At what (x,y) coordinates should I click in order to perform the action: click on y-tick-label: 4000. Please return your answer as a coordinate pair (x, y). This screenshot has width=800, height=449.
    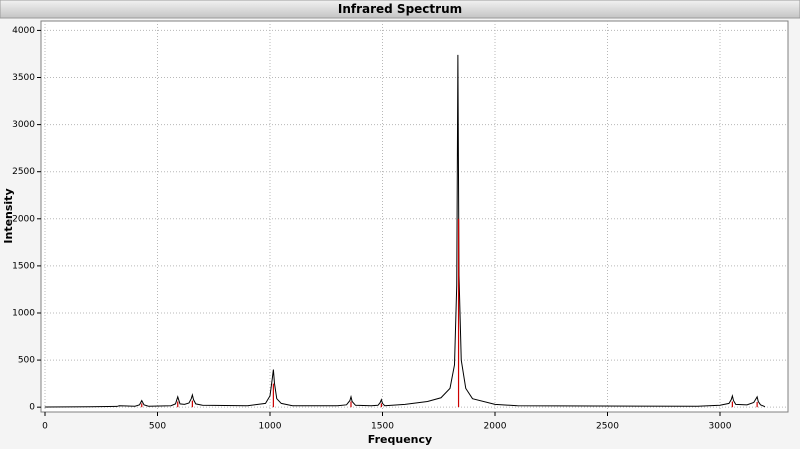
    Looking at the image, I should click on (23, 31).